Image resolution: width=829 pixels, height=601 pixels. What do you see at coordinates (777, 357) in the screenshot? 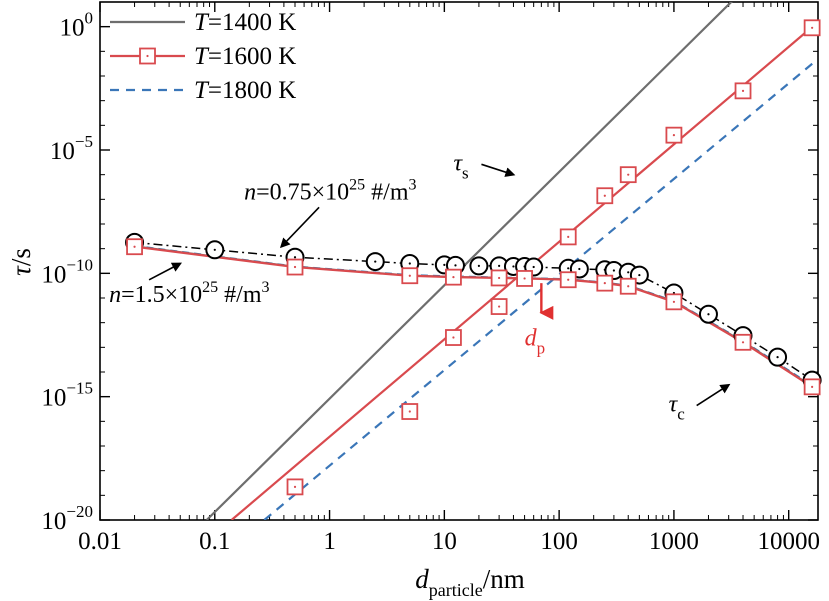
I see `marker-tc_low-21-dot` at bounding box center [777, 357].